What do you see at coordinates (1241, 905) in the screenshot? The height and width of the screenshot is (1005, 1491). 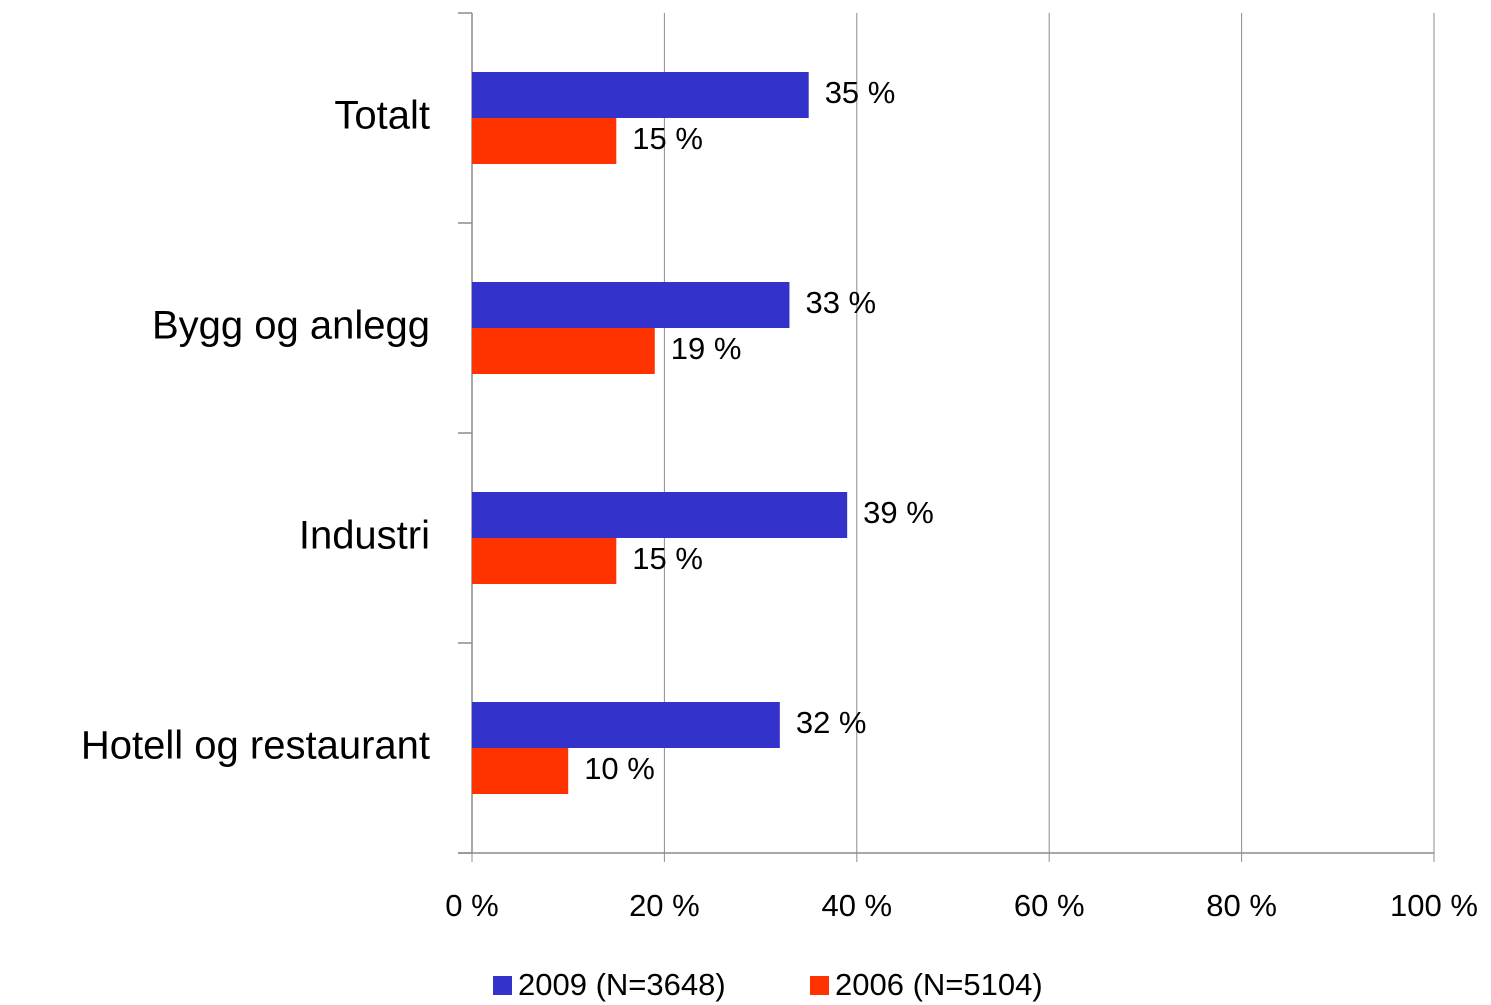 I see `x-tick-label: 80 %` at bounding box center [1241, 905].